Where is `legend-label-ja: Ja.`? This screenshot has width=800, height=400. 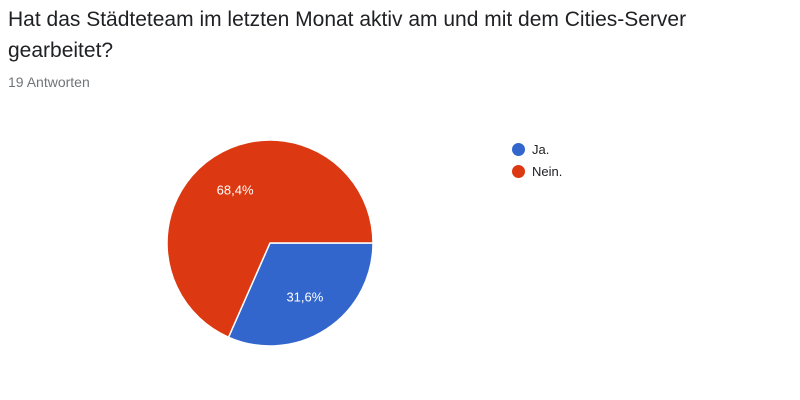 legend-label-ja: Ja. is located at coordinates (541, 149).